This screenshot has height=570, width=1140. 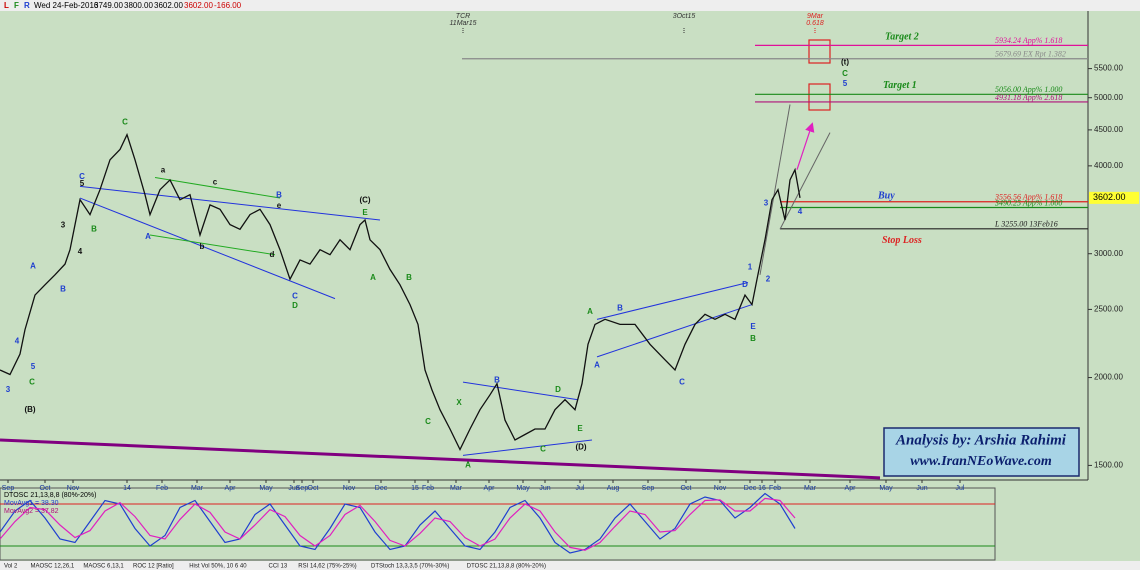 I want to click on header-item: Wed 24-Feb-2016, so click(x=66, y=5).